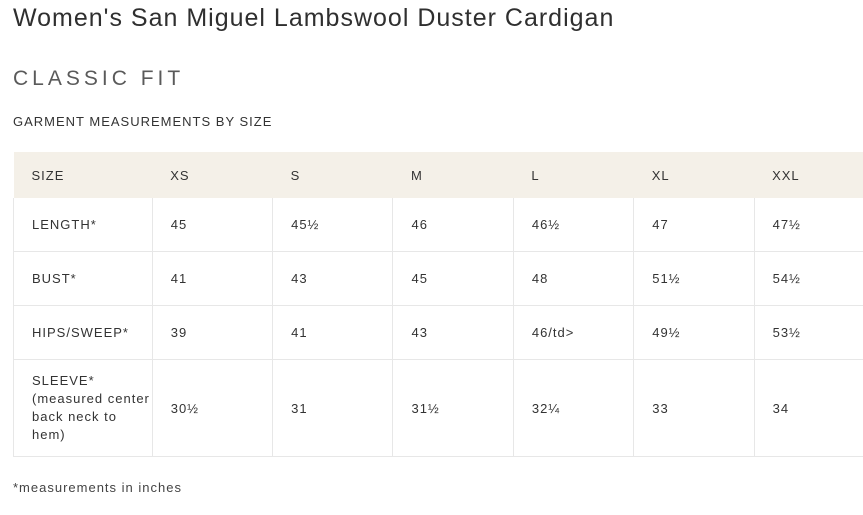 This screenshot has height=515, width=863. What do you see at coordinates (83, 332) in the screenshot?
I see `row-label-hips-sweep: HIPS/SWEEP*` at bounding box center [83, 332].